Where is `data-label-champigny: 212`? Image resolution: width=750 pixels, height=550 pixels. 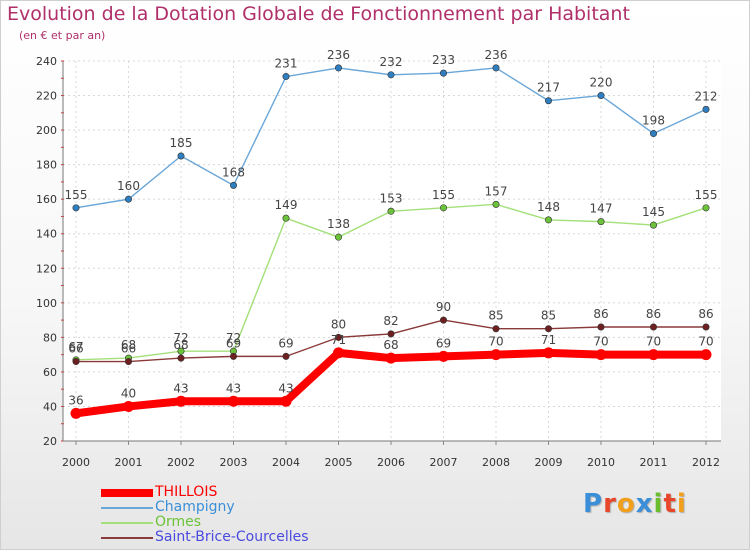 data-label-champigny: 212 is located at coordinates (706, 96).